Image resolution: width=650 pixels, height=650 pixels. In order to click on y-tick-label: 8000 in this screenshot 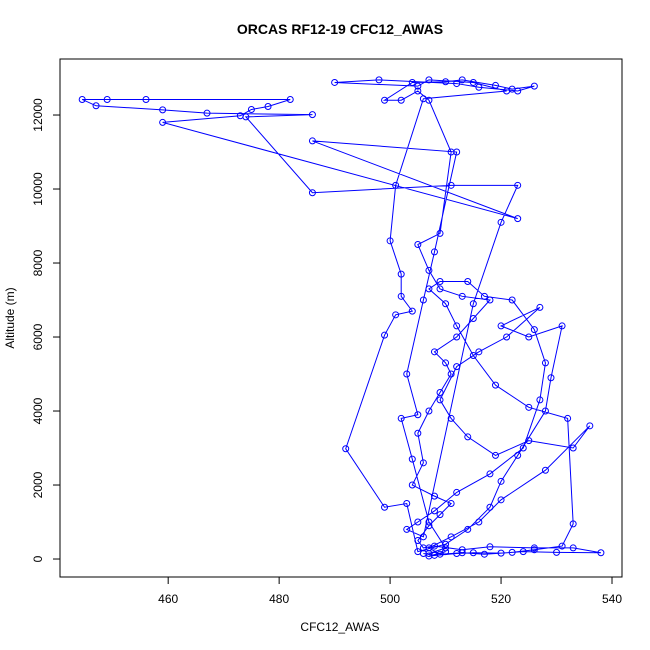, I will do `click(38, 262)`.